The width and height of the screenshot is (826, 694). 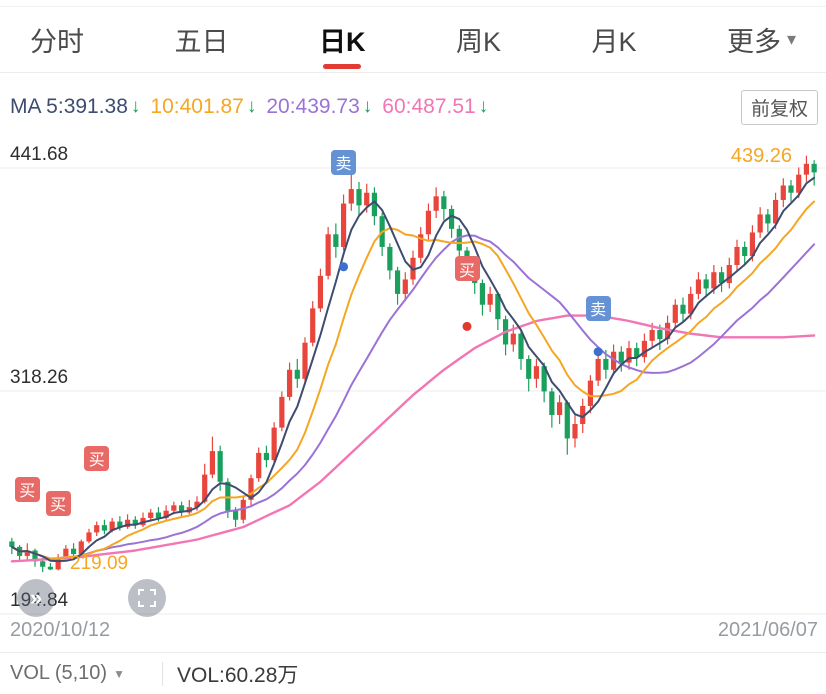 I want to click on tab-daily-k: 日K, so click(x=342, y=39).